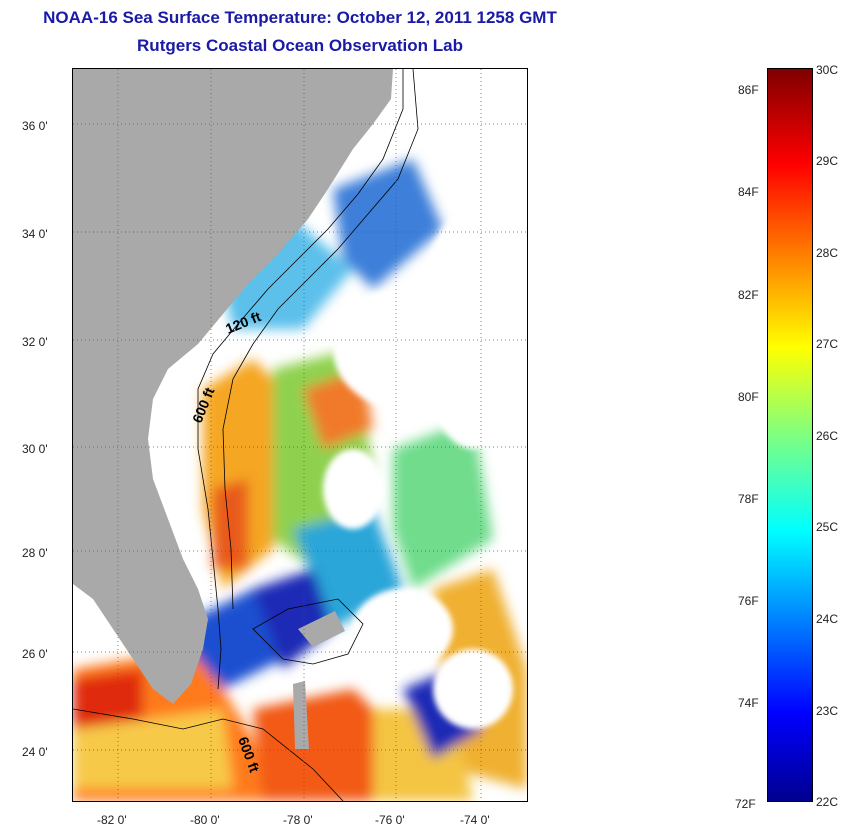 The height and width of the screenshot is (832, 849). Describe the element at coordinates (298, 820) in the screenshot. I see `lon-tick-label: -78 0'` at that location.